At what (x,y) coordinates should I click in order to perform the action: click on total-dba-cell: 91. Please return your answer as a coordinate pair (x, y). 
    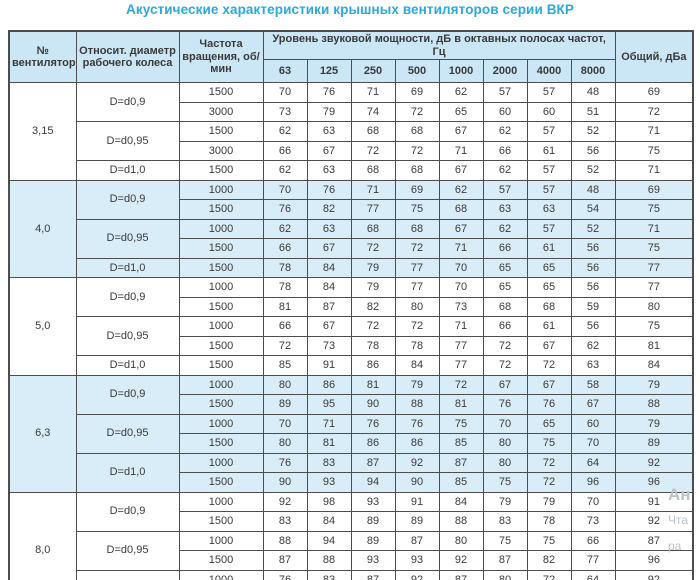
    Looking at the image, I should click on (654, 502).